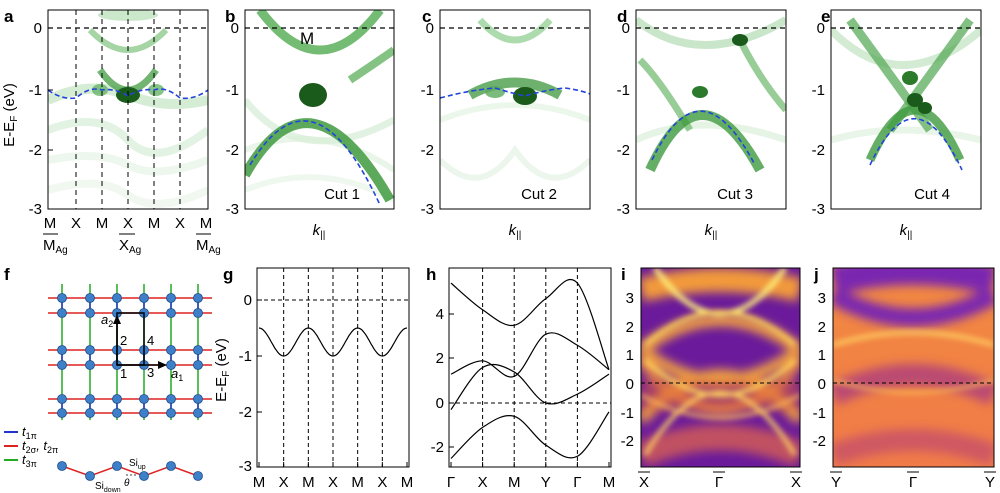  Describe the element at coordinates (102, 223) in the screenshot. I see `xtick-a-2: M` at that location.